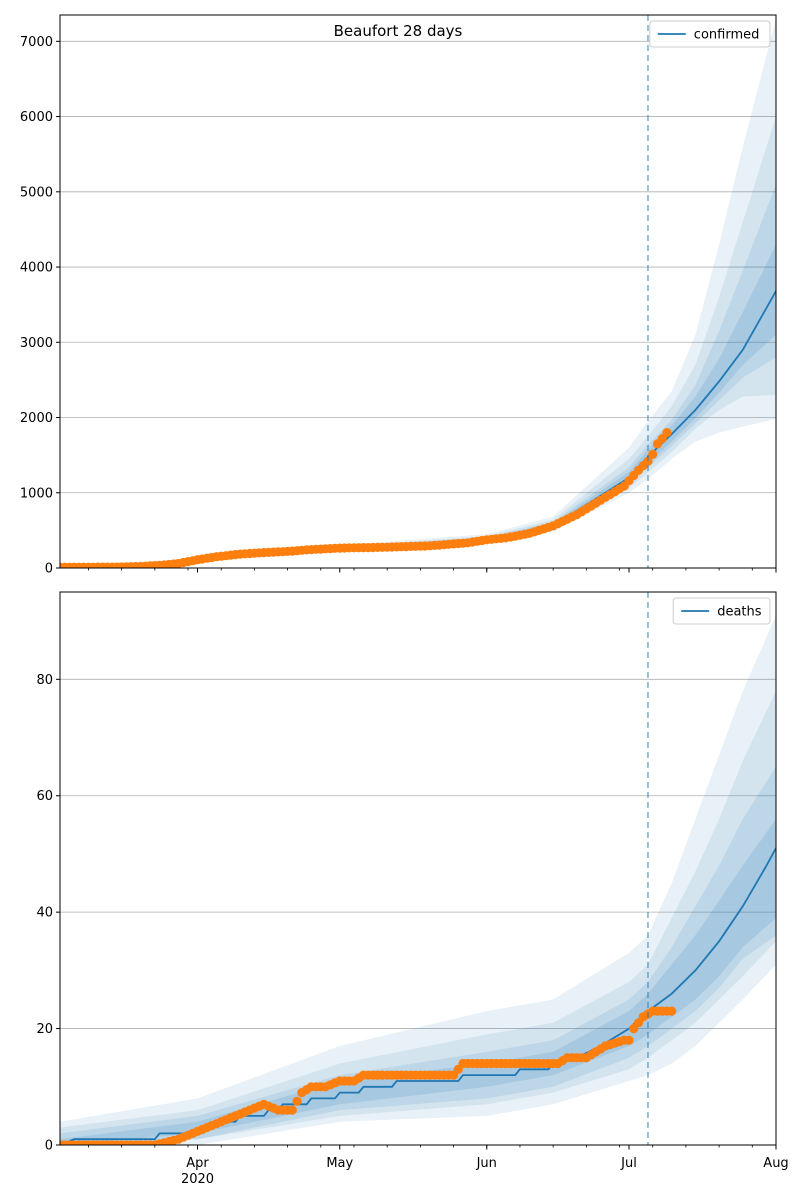  What do you see at coordinates (36, 268) in the screenshot?
I see `y-tick-label: 4000` at bounding box center [36, 268].